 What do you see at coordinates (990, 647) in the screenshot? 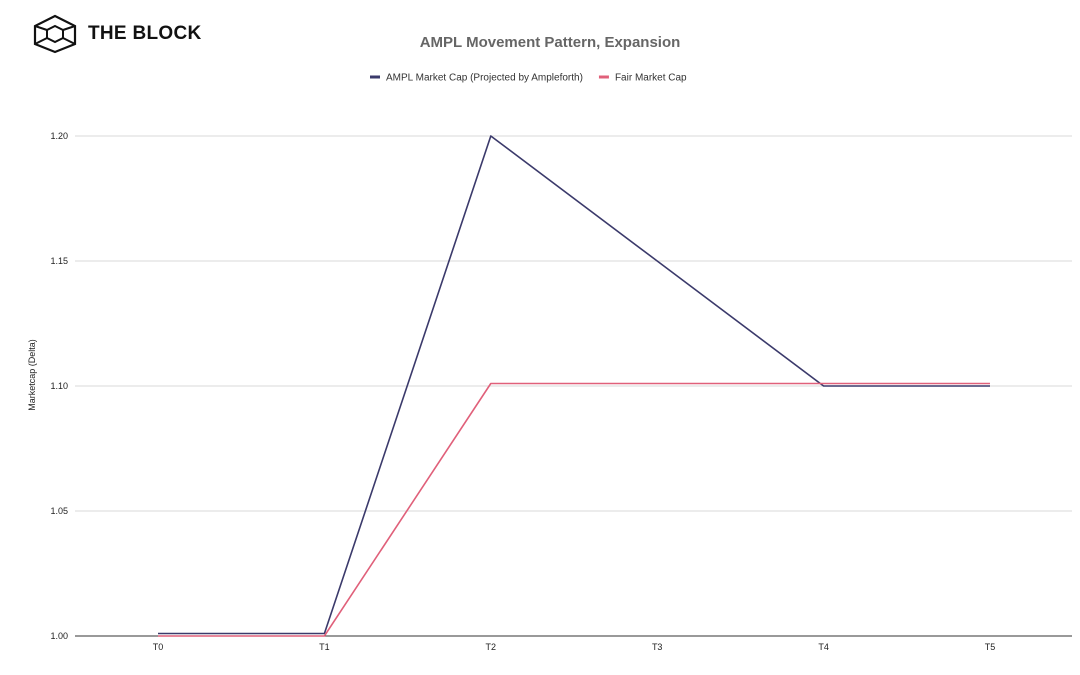
I see `x-tick-label: T5` at bounding box center [990, 647].